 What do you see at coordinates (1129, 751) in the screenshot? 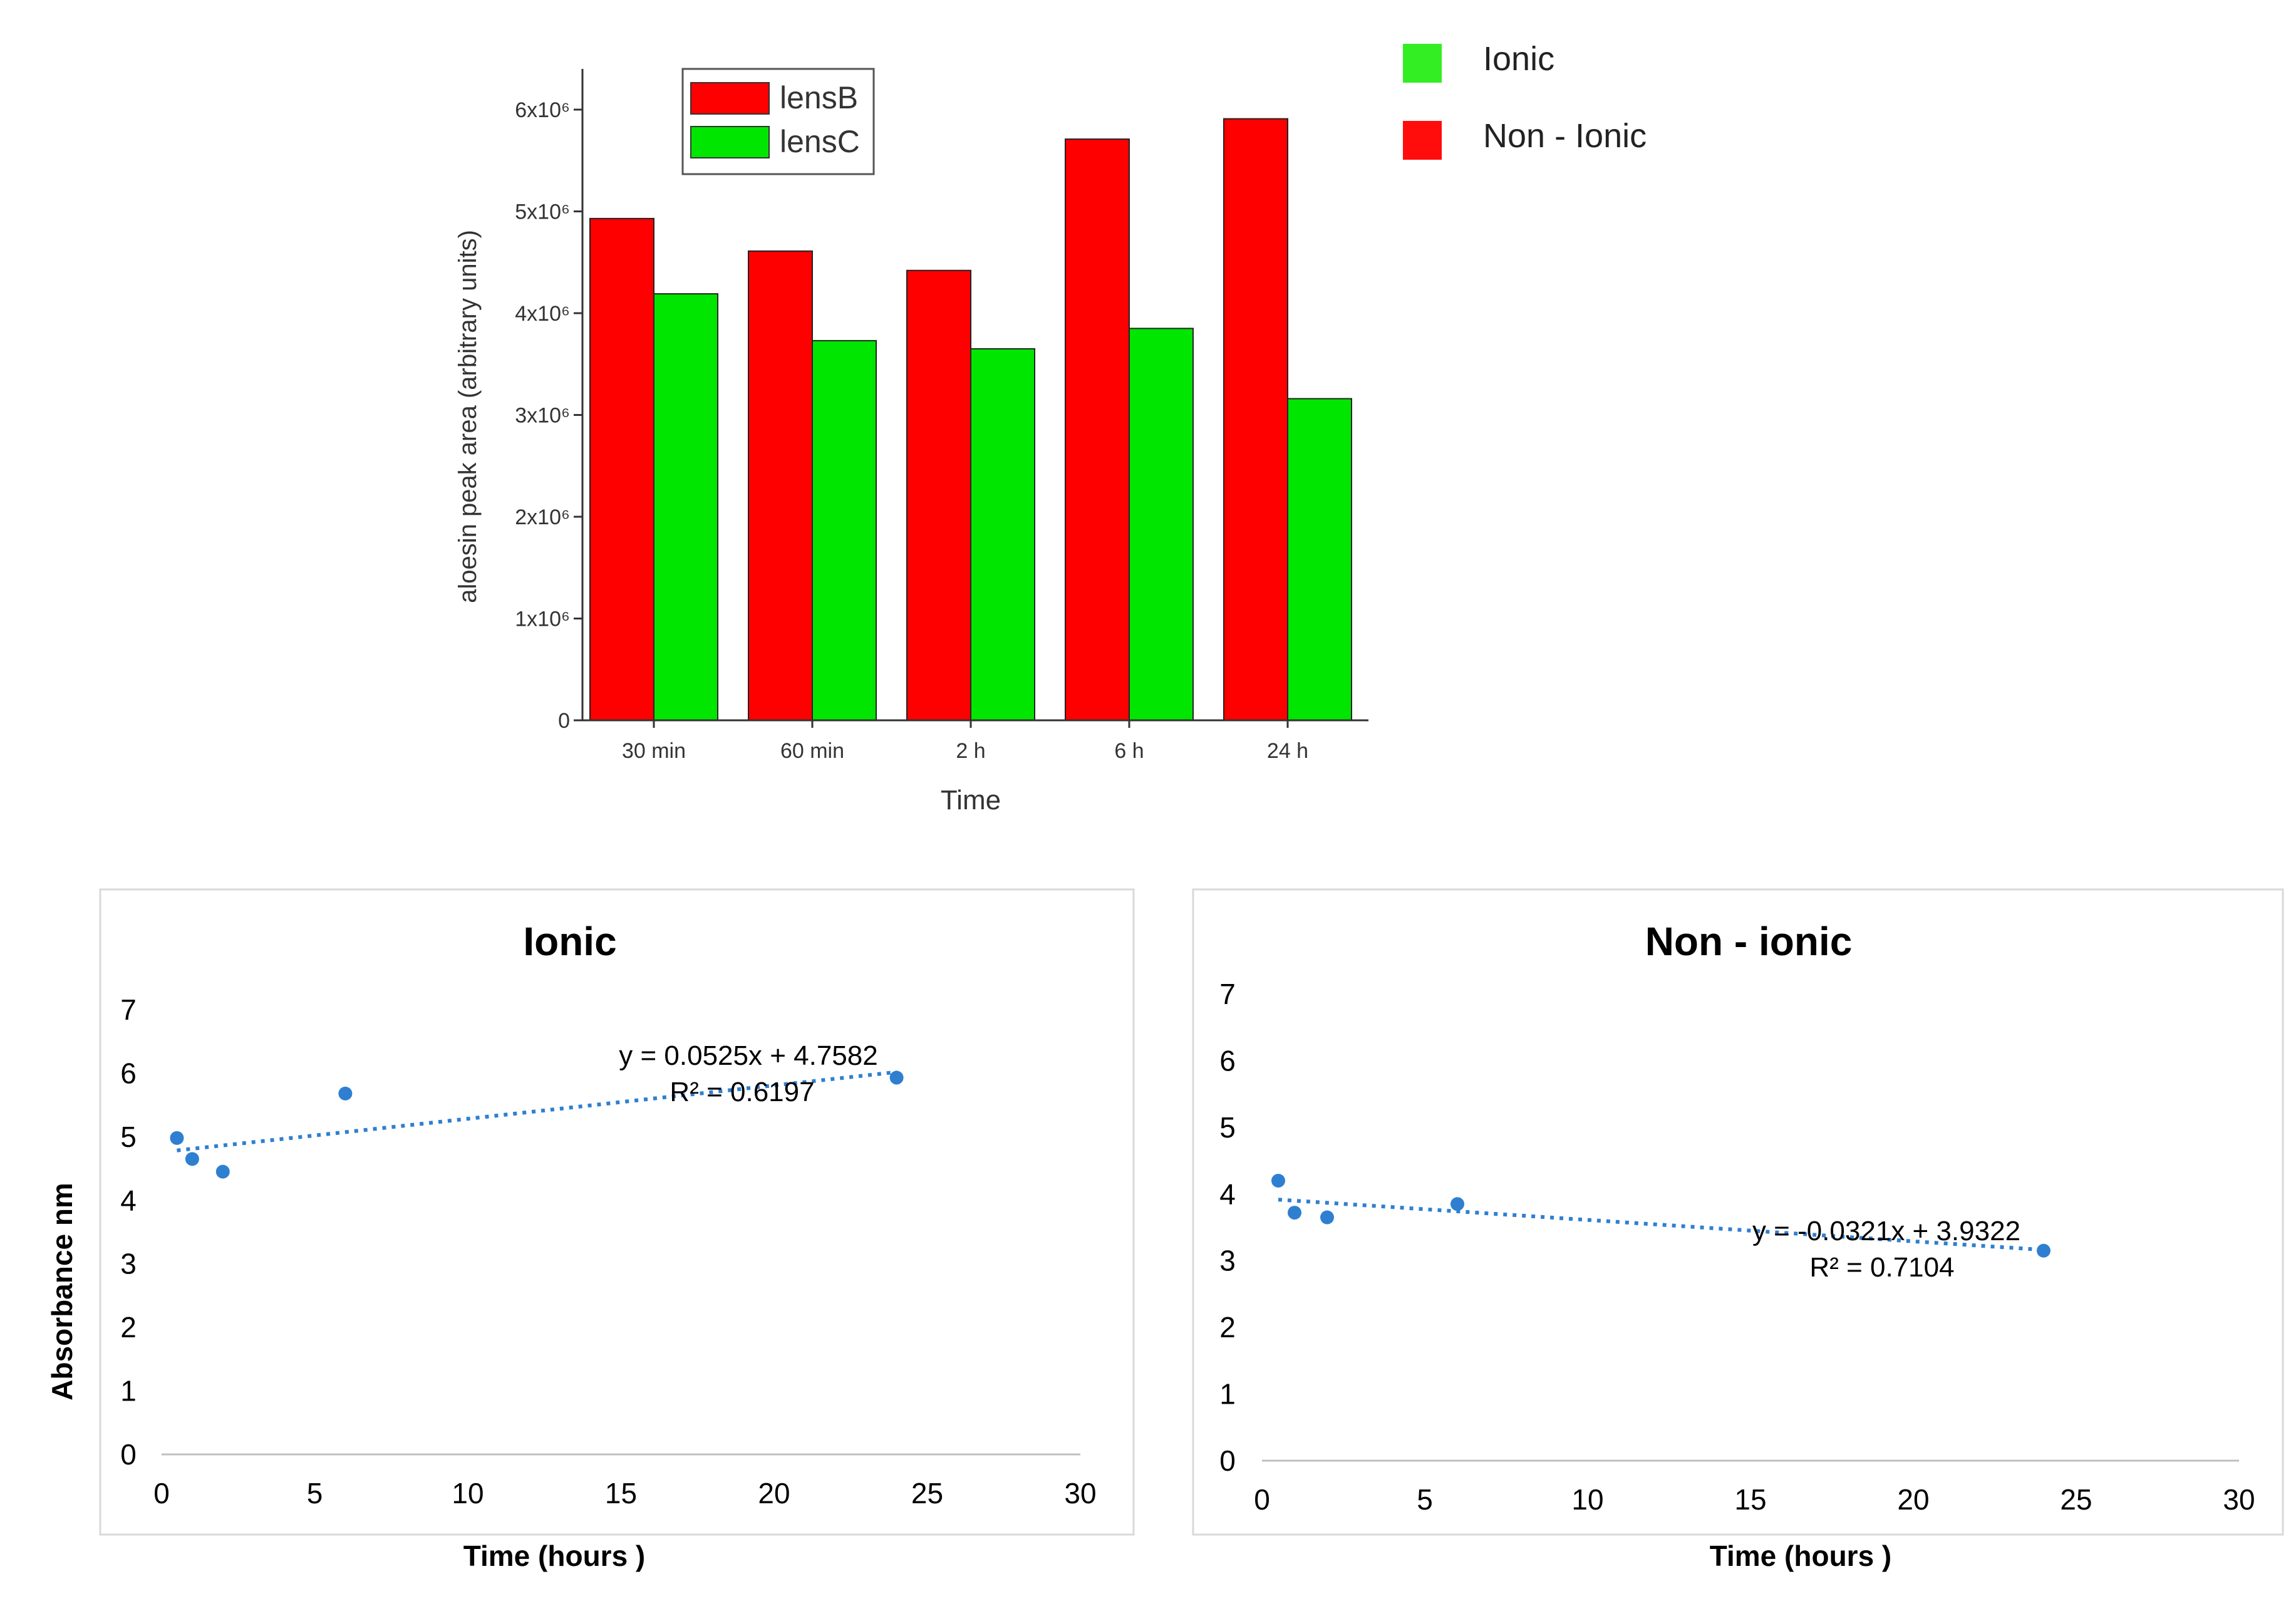
I see `bar-x-tick-label: 6 h` at bounding box center [1129, 751].